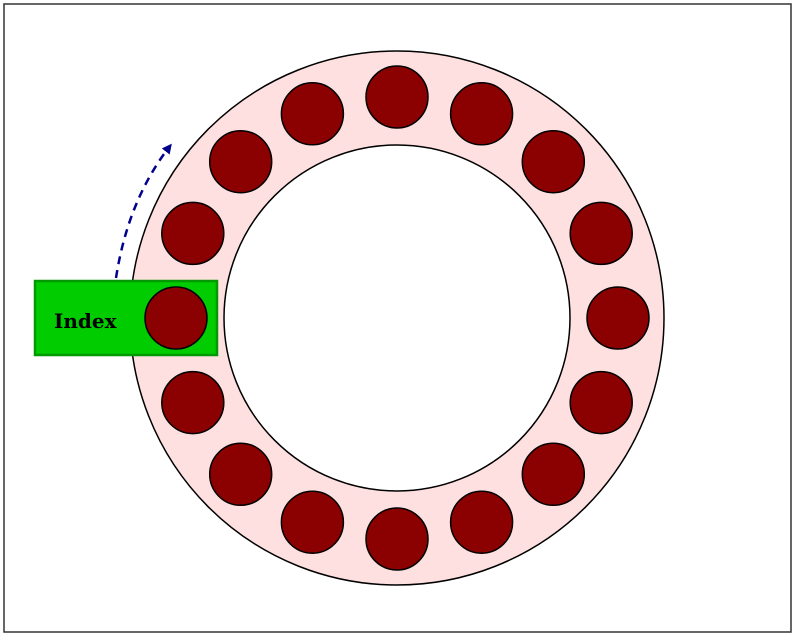  What do you see at coordinates (143, 211) in the screenshot?
I see `rotation-arrow` at bounding box center [143, 211].